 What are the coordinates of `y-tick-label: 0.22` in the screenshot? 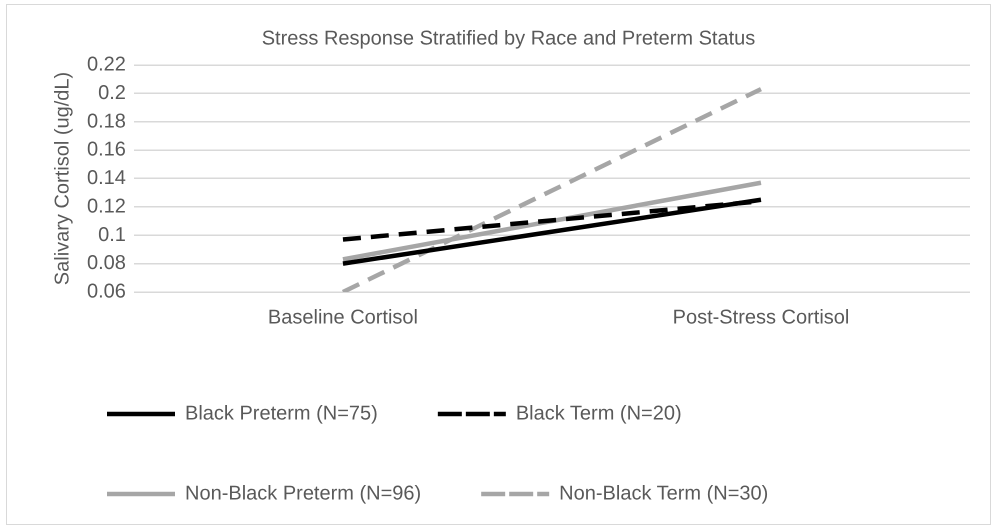 It's located at (106, 65).